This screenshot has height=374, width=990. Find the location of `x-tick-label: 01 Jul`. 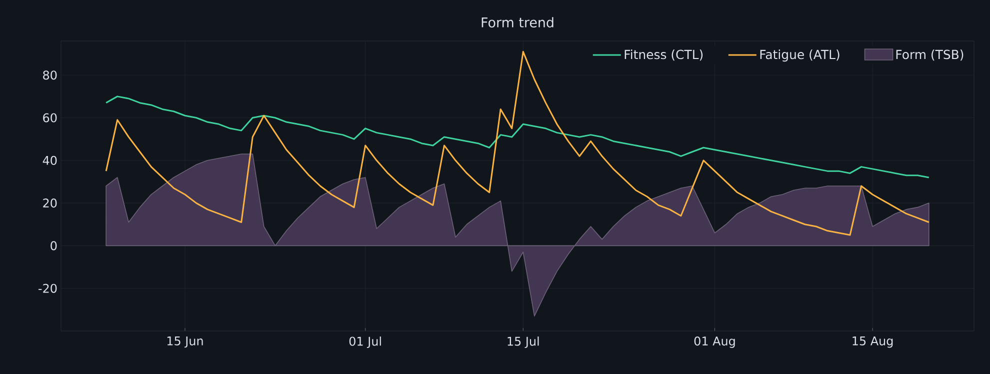

x-tick-label: 01 Jul is located at coordinates (365, 342).